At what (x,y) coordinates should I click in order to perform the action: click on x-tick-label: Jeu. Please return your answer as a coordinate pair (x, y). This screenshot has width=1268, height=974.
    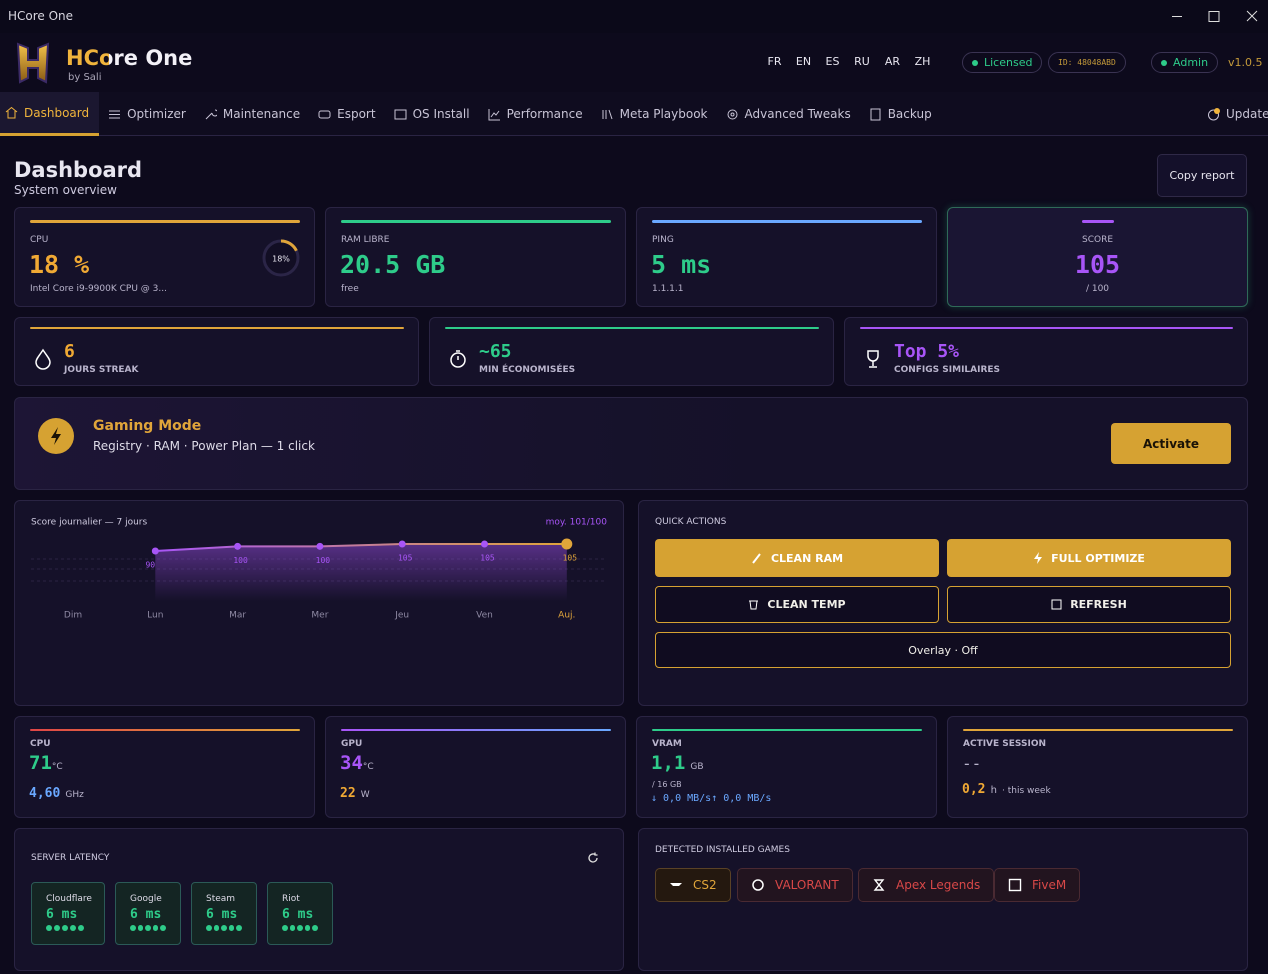
    Looking at the image, I should click on (401, 616).